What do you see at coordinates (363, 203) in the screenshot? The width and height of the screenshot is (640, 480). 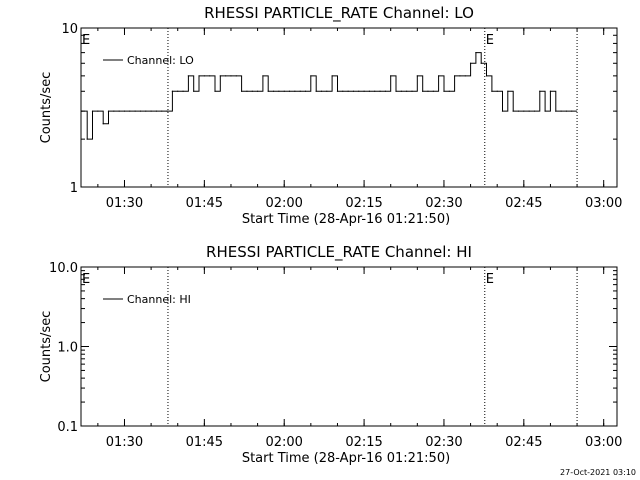 I see `x-tick-label: 02:15` at bounding box center [363, 203].